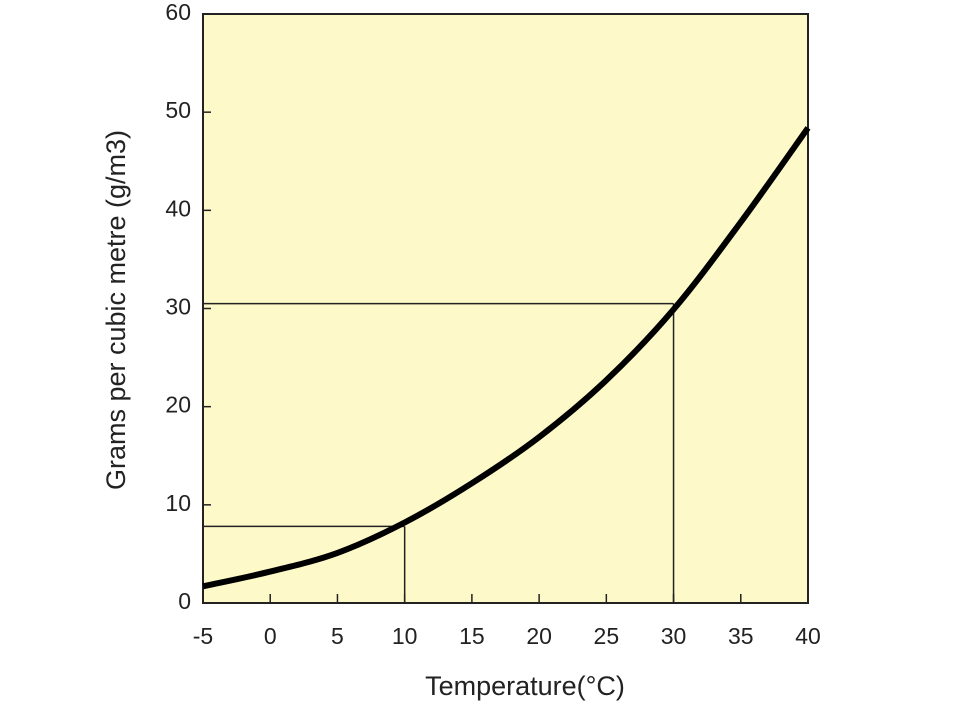 The width and height of the screenshot is (960, 725). I want to click on y-tick-label: 20, so click(178, 405).